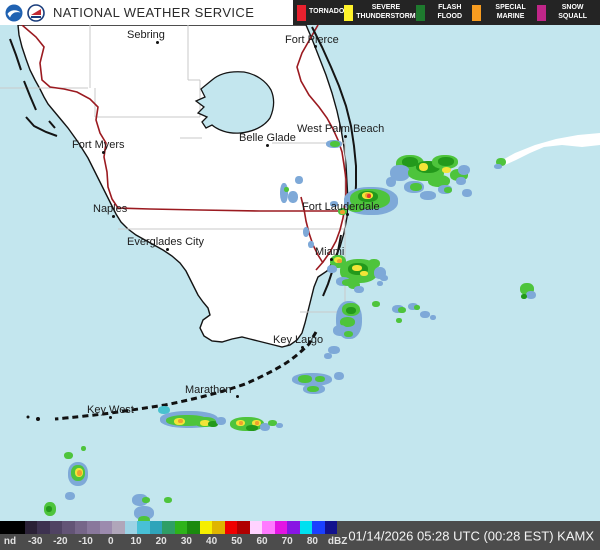  What do you see at coordinates (146, 35) in the screenshot?
I see `city-label: Sebring` at bounding box center [146, 35].